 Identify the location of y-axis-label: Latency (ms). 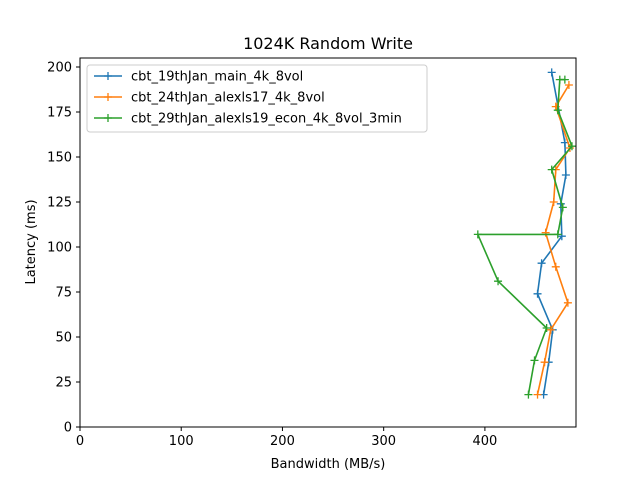
(31, 241).